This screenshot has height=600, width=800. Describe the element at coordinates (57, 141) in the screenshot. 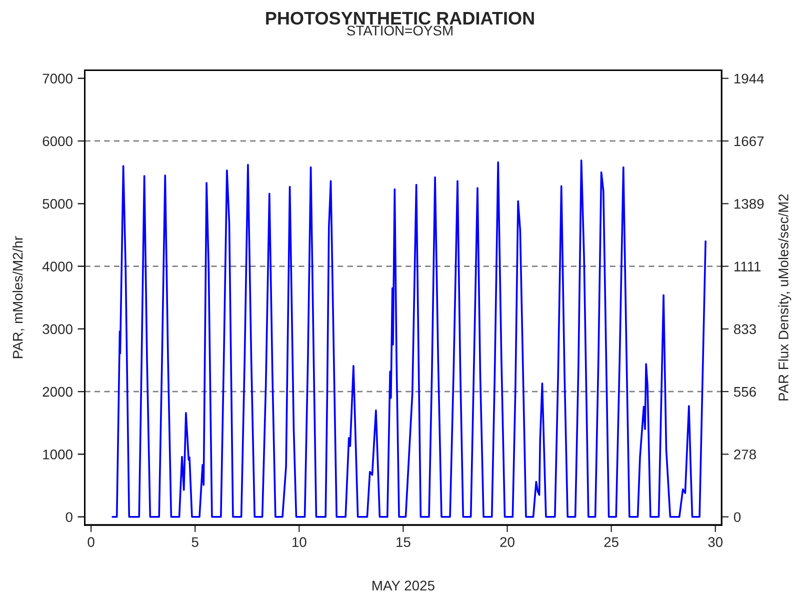

I see `y-tick-label: 6000` at that location.